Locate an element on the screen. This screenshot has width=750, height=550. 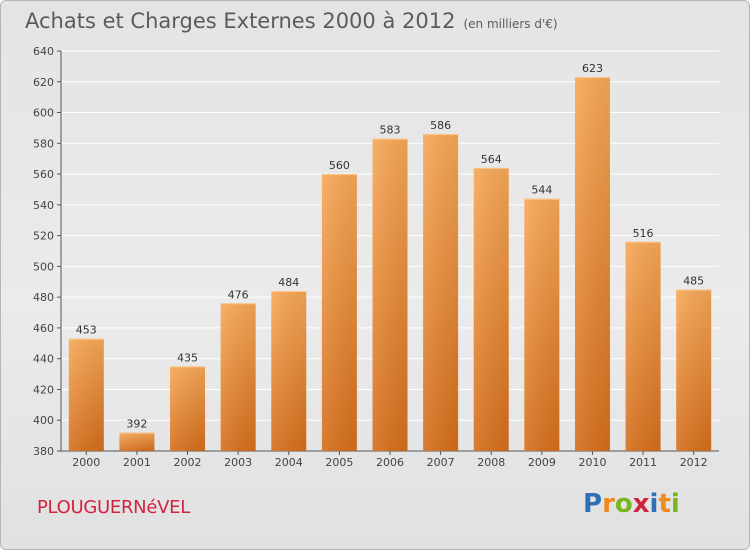
x-tick-label-2009: 2009 is located at coordinates (542, 462).